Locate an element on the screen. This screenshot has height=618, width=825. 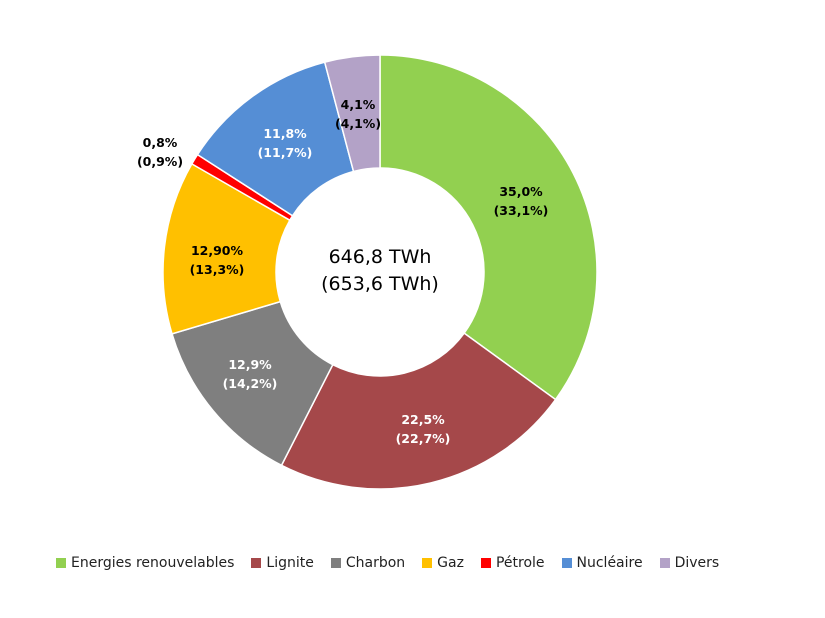
legend-item-divers: Divers is located at coordinates (689, 563).